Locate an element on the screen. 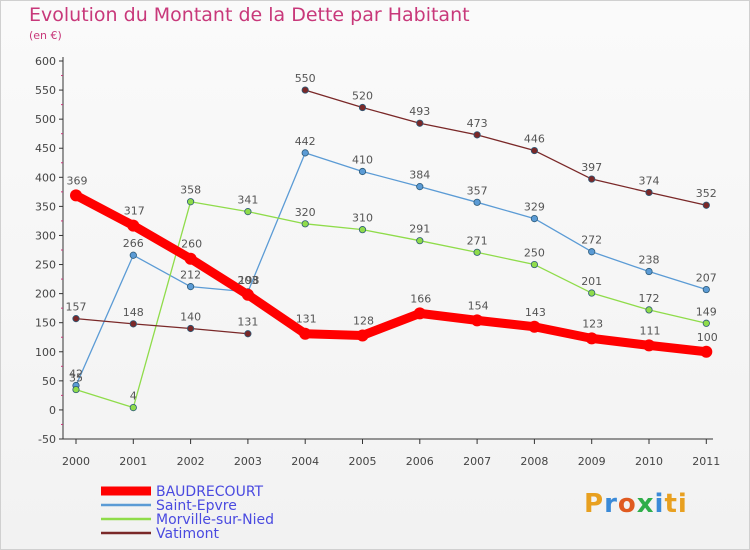 The width and height of the screenshot is (750, 550). x-tick-label: 2004 is located at coordinates (305, 461).